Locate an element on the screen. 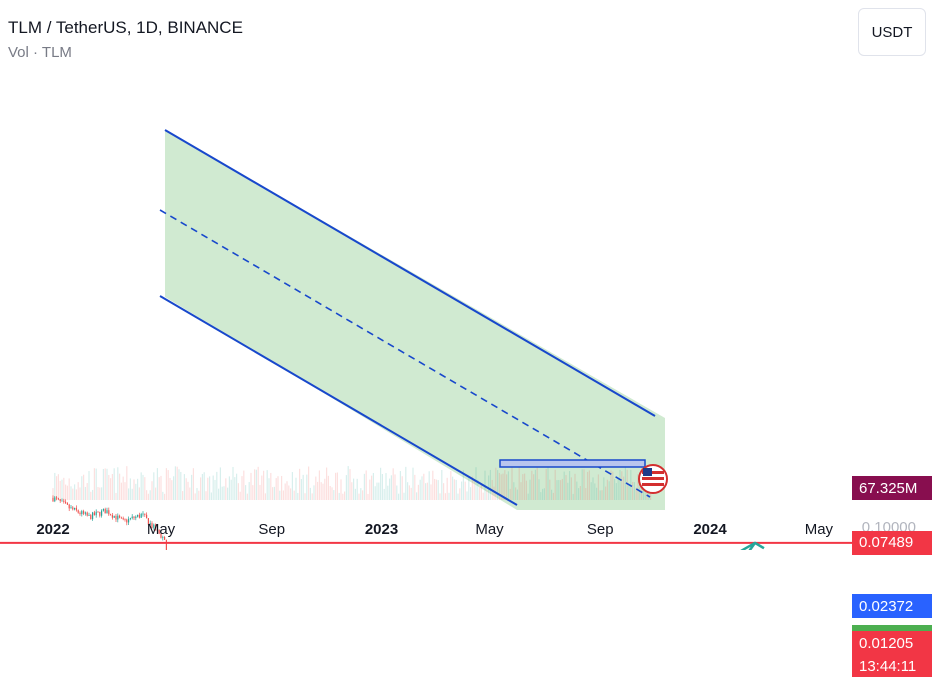  us-flag-icon is located at coordinates (653, 479).